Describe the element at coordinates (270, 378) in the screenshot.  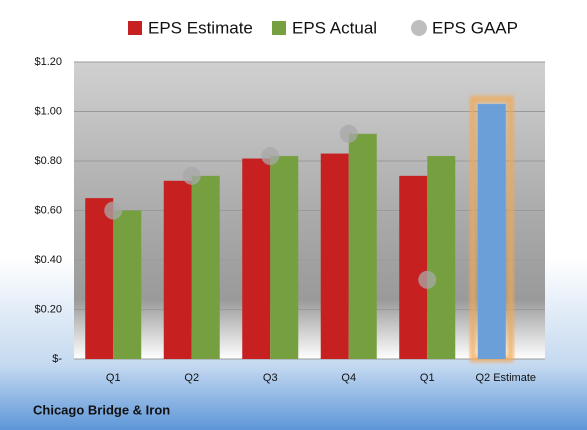
I see `x-tick-label: Q3` at that location.